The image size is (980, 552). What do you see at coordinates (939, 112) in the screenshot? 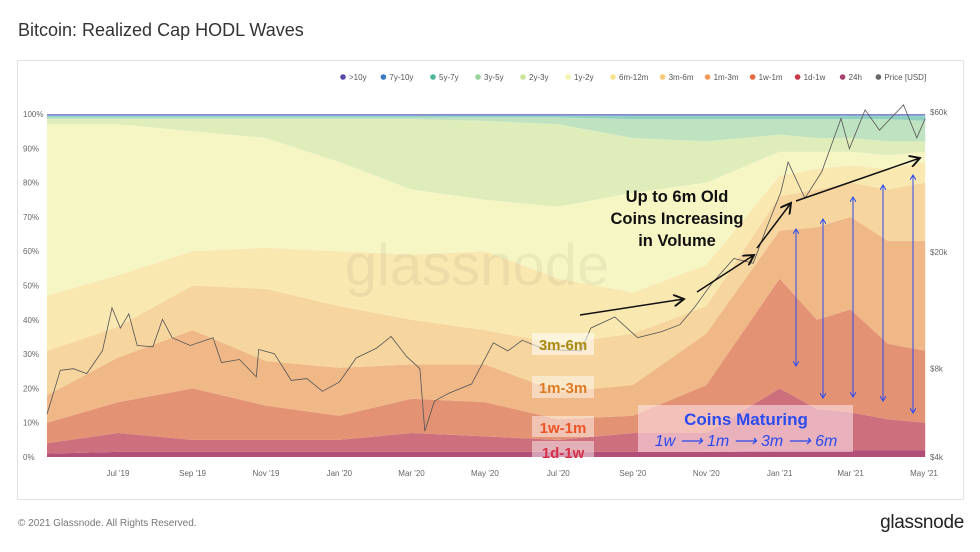
I see `price-tick-label: $60k` at bounding box center [939, 112].